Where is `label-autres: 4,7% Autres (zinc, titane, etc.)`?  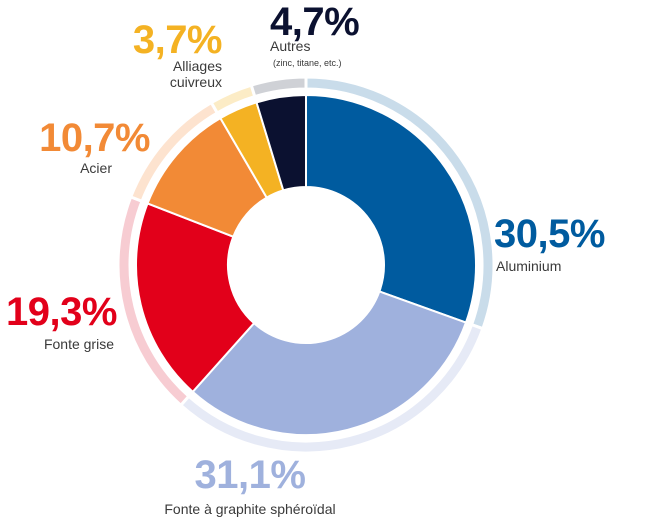
label-autres: 4,7% Autres (zinc, titane, etc.) is located at coordinates (315, 34).